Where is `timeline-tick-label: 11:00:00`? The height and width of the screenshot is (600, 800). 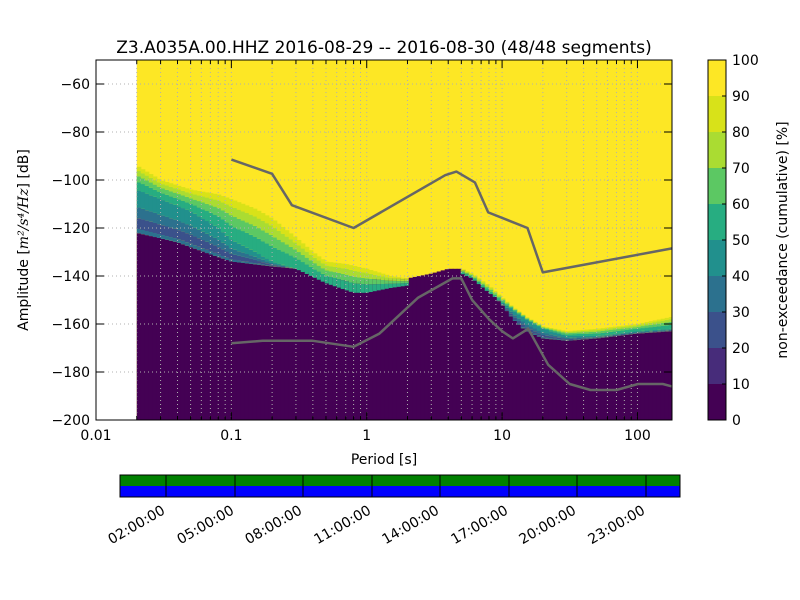
timeline-tick-label: 11:00:00 is located at coordinates (343, 525).